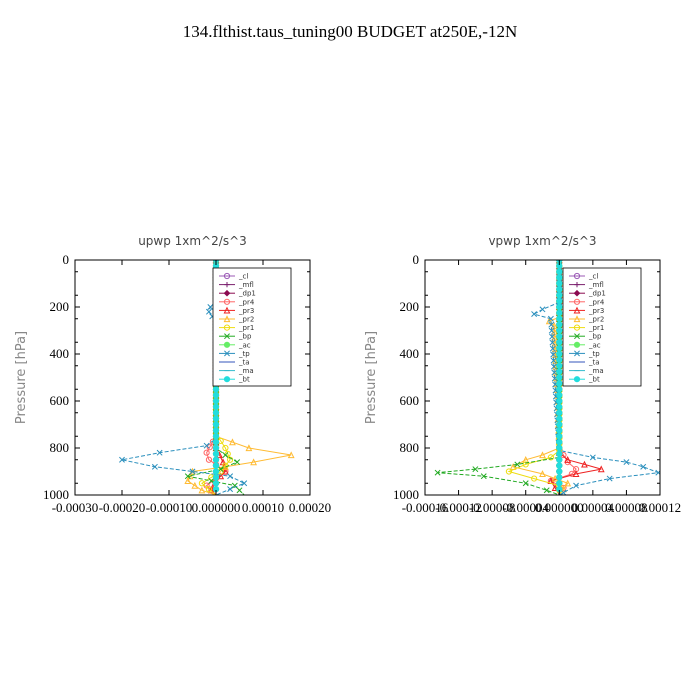  Describe the element at coordinates (596, 285) in the screenshot. I see `legend-label: _mfl` at that location.